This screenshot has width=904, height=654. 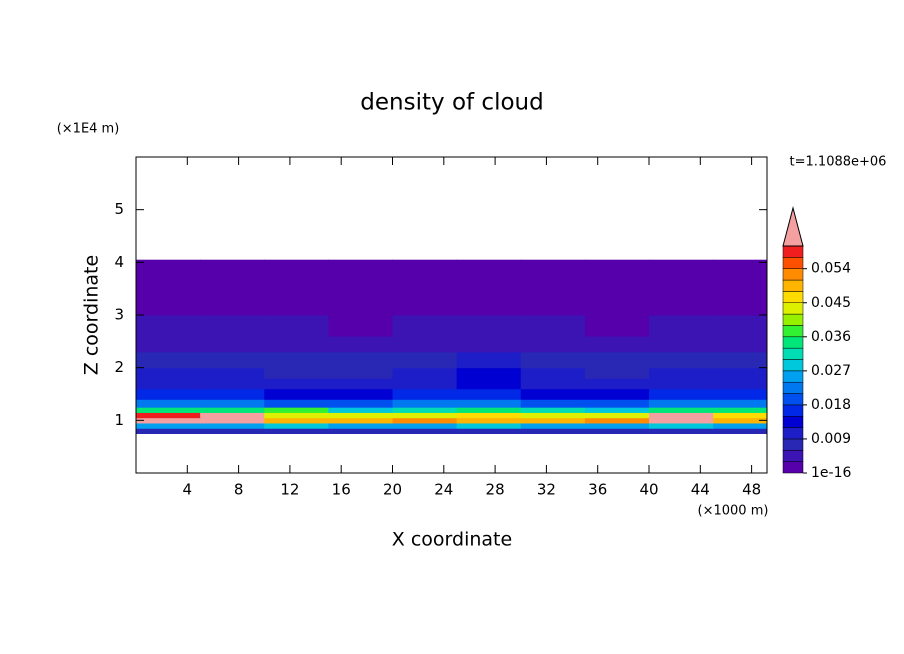 I want to click on y-unit: (×1E4 m), so click(x=88, y=129).